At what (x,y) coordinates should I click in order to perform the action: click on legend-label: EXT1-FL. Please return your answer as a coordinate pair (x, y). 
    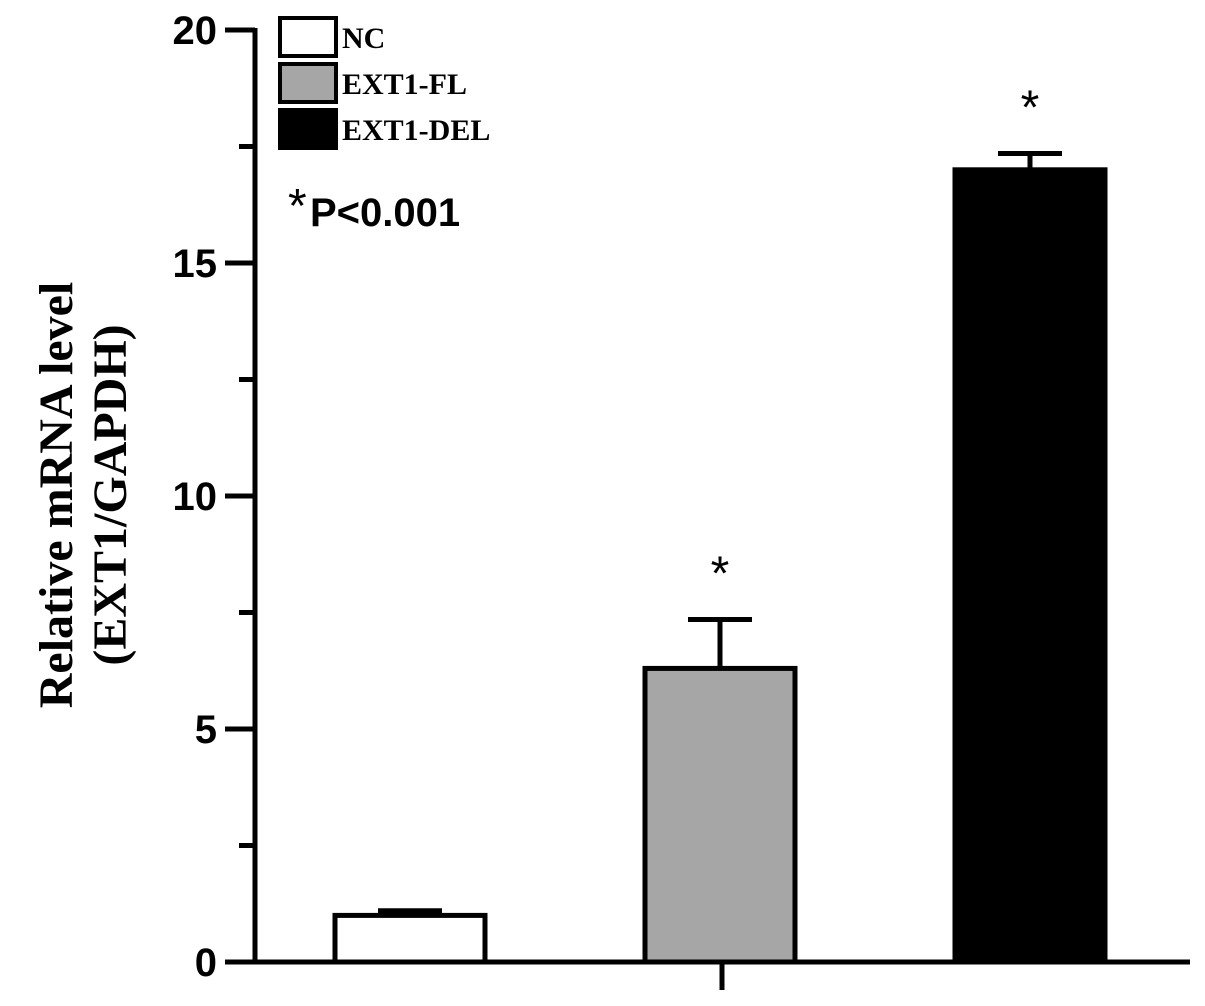
    Looking at the image, I should click on (404, 84).